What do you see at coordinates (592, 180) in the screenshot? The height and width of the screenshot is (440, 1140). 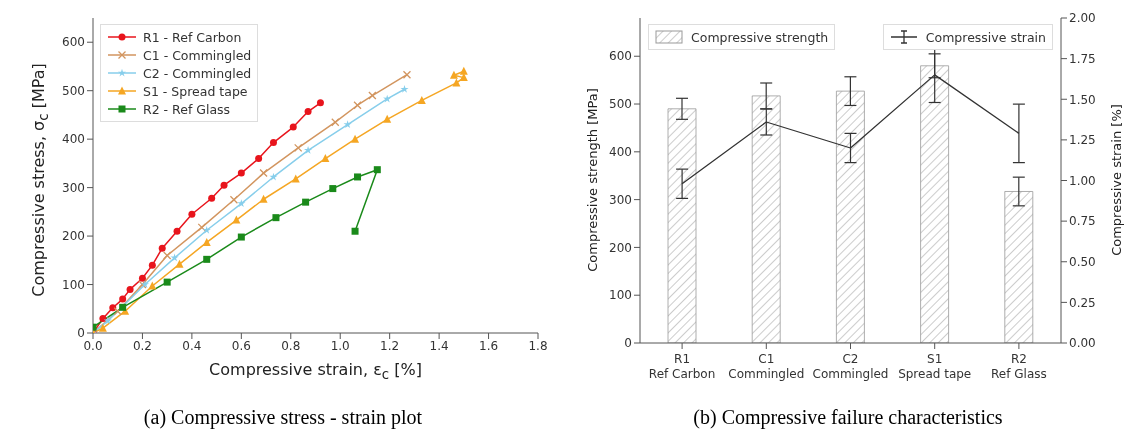 I see `y-axis-title: Compressive strength [MPa]` at bounding box center [592, 180].